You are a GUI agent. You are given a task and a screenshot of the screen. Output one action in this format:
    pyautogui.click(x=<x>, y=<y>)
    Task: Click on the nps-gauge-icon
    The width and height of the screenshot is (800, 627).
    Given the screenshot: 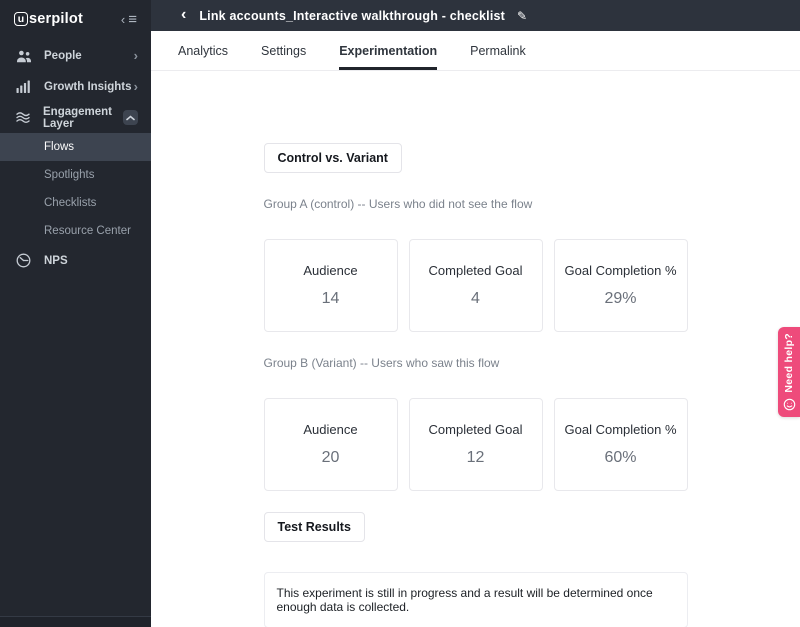 What is the action you would take?
    pyautogui.click(x=23, y=260)
    